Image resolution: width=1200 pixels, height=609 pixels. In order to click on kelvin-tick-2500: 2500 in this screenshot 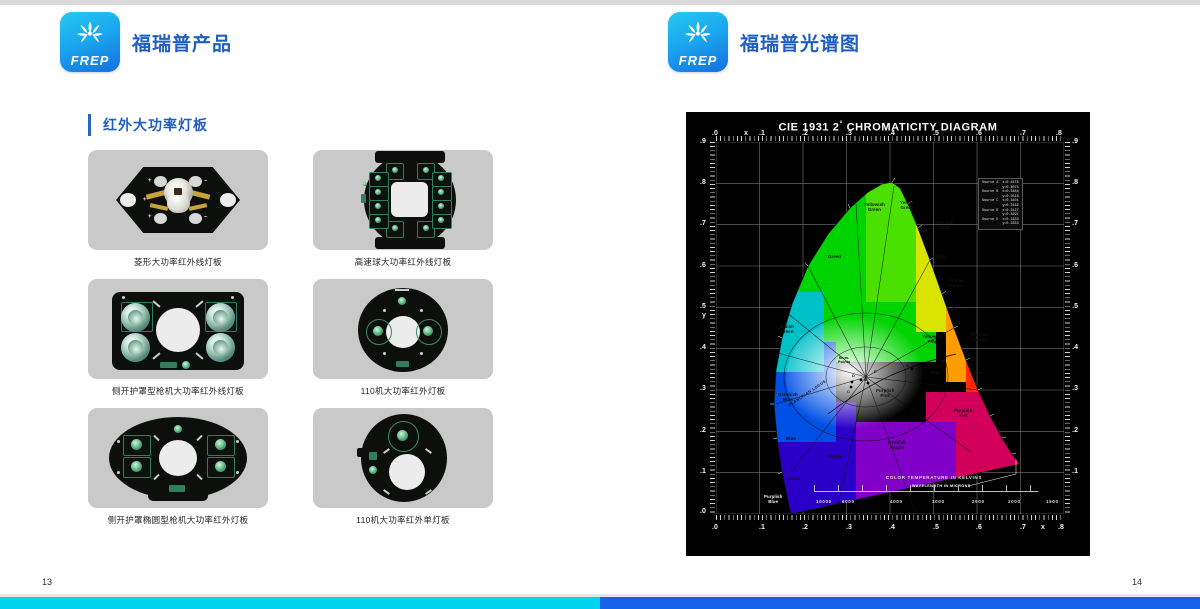, I will do `click(978, 501)`.